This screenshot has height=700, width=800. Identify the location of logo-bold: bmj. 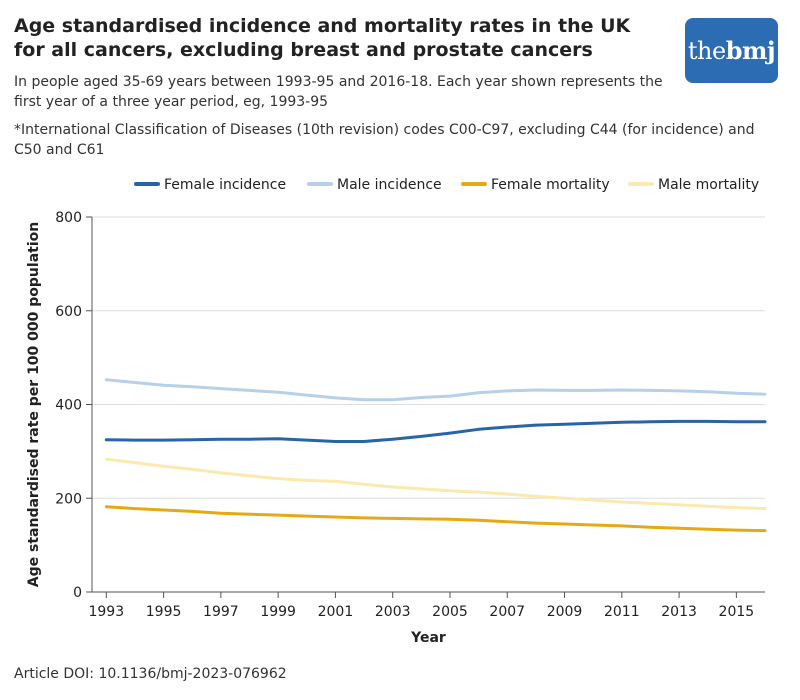
(750, 50).